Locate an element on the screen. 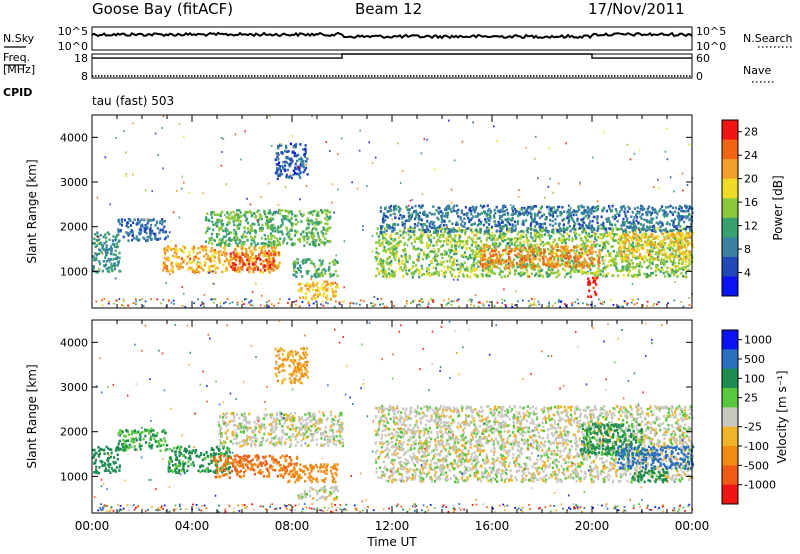  power-speckle-cell is located at coordinates (558, 183).